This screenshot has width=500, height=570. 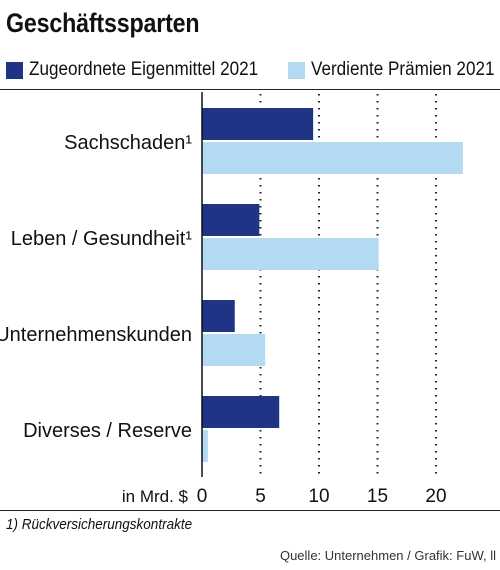 What do you see at coordinates (377, 496) in the screenshot?
I see `x-tick-label-15: 15` at bounding box center [377, 496].